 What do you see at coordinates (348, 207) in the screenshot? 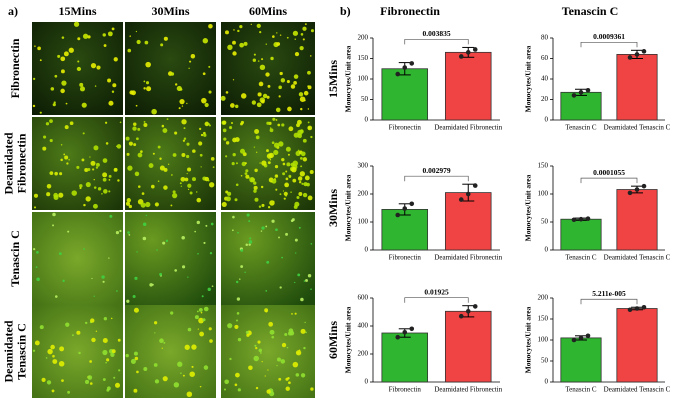
I see `y-axis-label: Monocytes/Unit area` at bounding box center [348, 207].